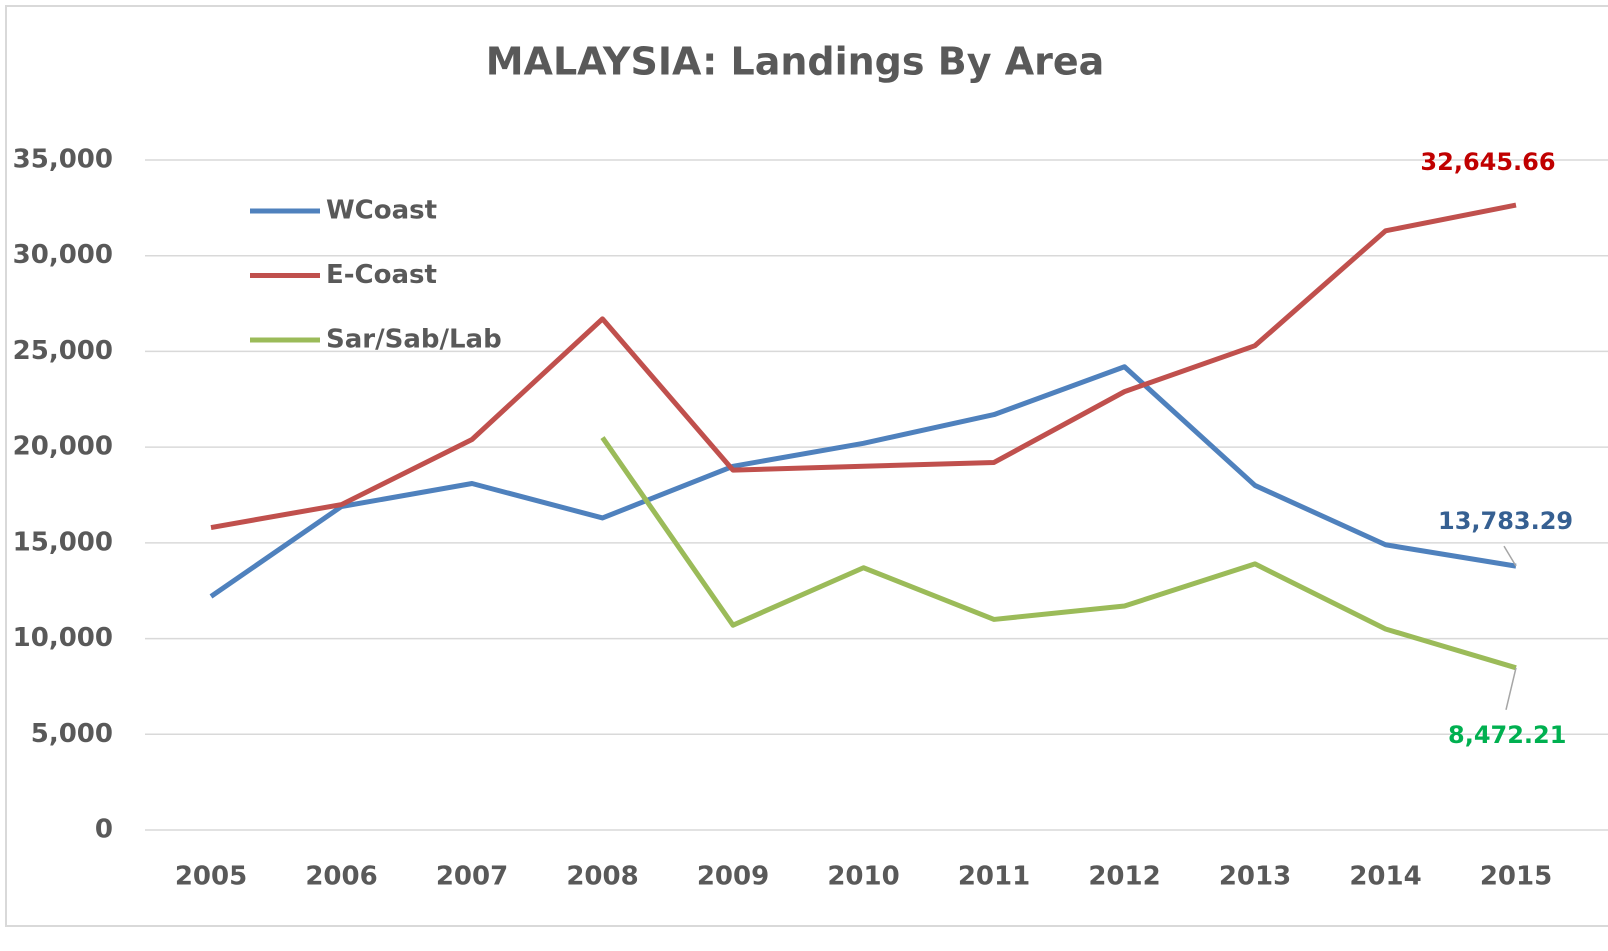  Describe the element at coordinates (472, 877) in the screenshot. I see `x-tick-label: 2007` at that location.